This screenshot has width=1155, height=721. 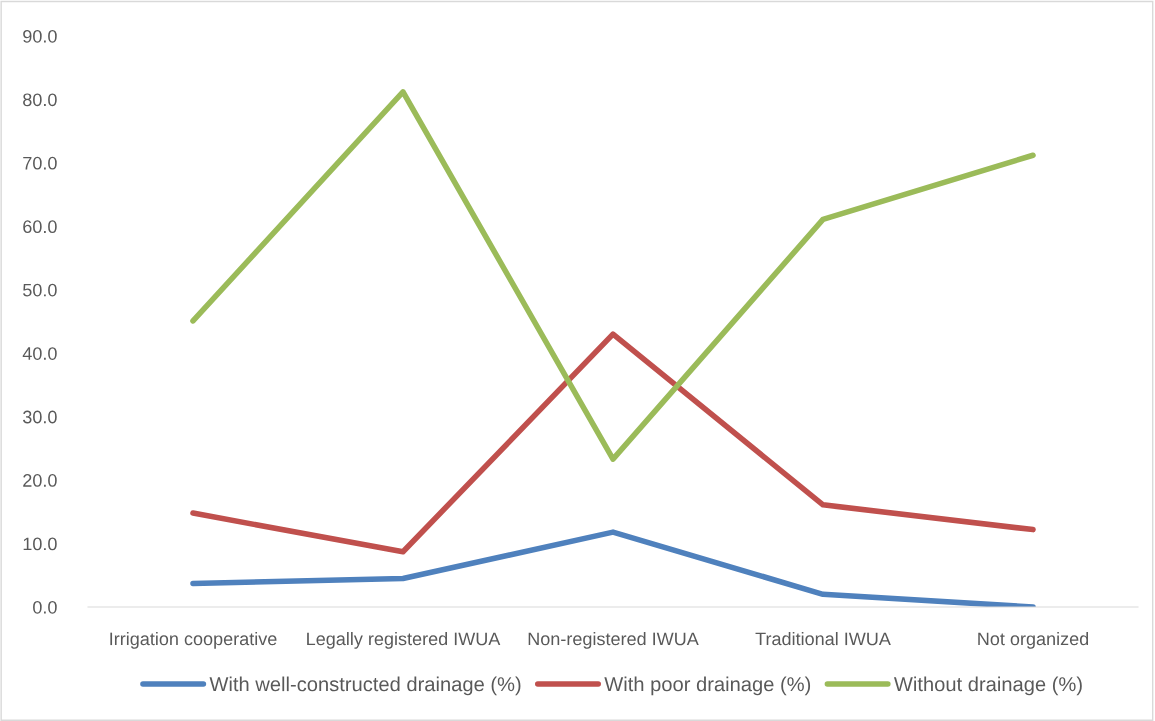 I want to click on legend-label: With poor drainage (%), so click(x=707, y=686).